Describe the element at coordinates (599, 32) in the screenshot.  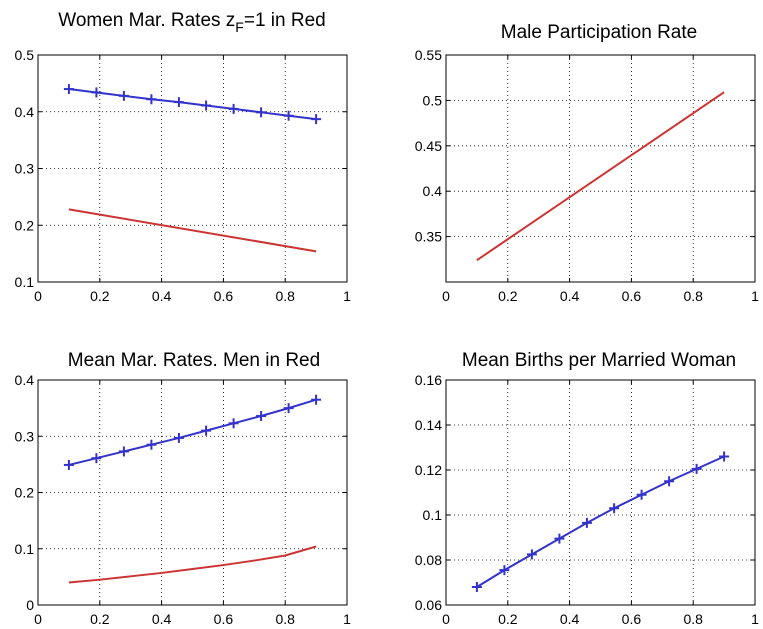
I see `panel-title: Male Participation Rate` at that location.